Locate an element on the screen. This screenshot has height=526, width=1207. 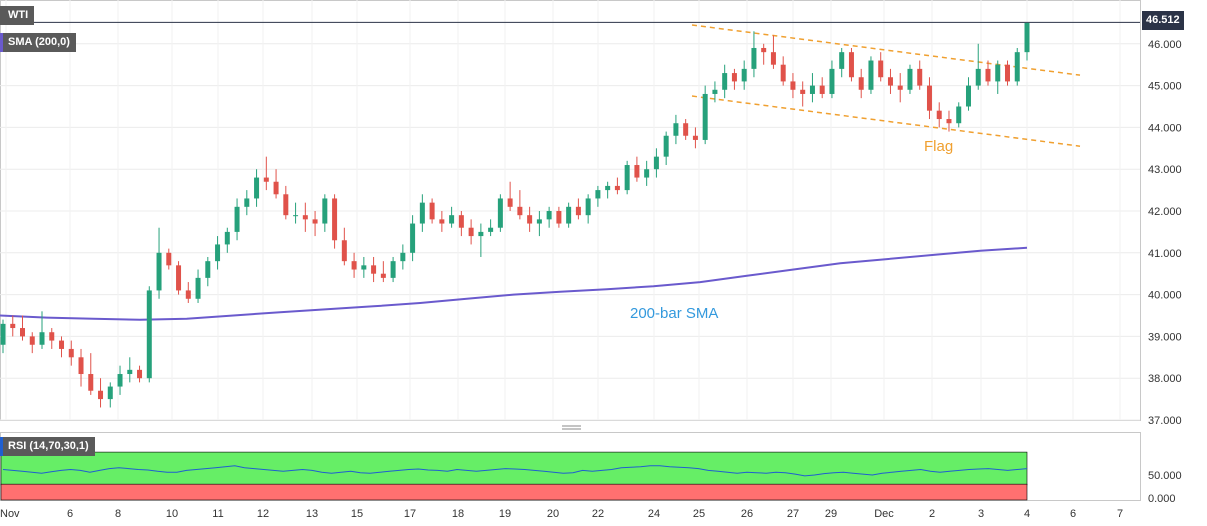
sma-legend: SMA (200,0) is located at coordinates (38, 42).